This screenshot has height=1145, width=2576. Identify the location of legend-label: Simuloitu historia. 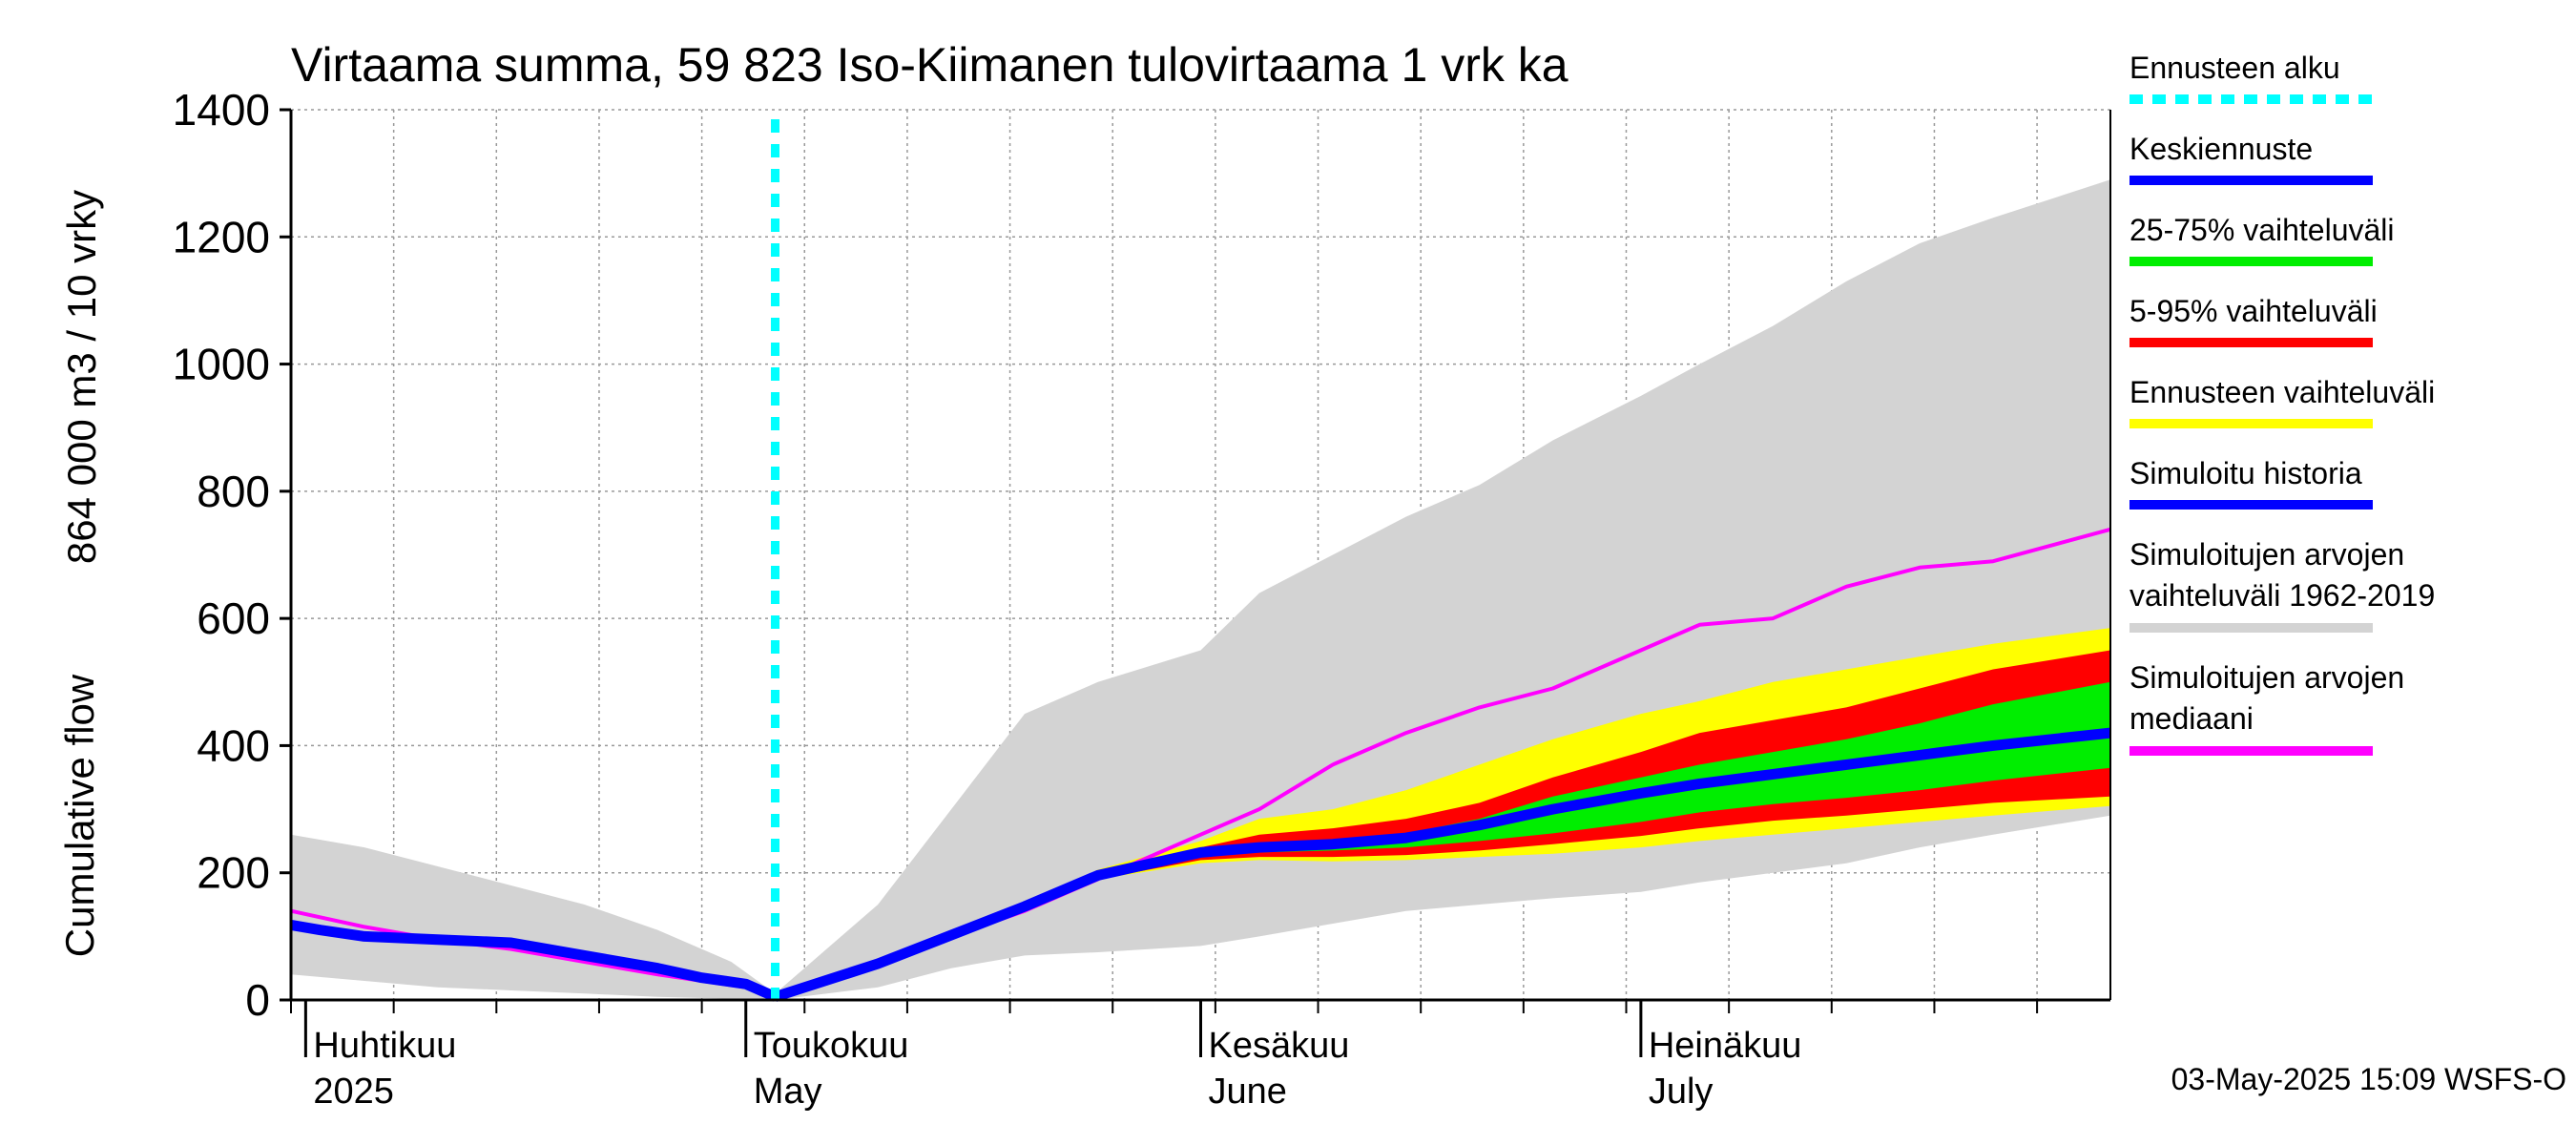
(2245, 473).